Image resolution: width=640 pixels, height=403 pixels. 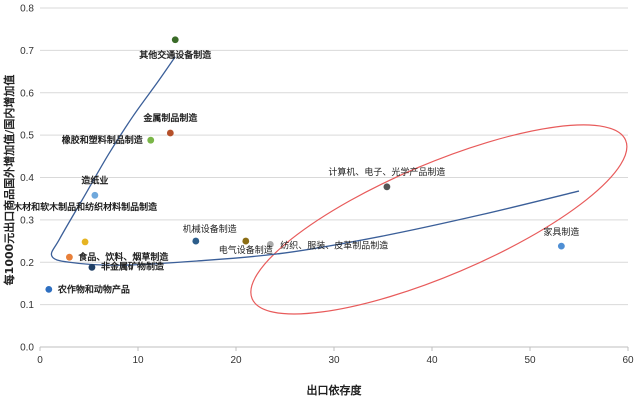 I want to click on y-tick-label: 0.2, so click(x=27, y=263).